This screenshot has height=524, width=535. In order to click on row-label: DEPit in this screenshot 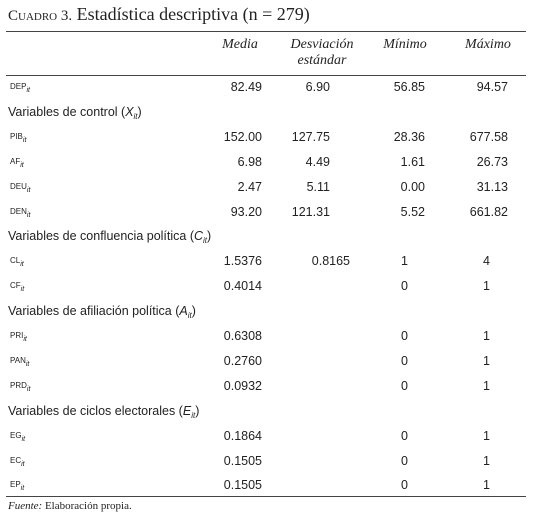, I will do `click(20, 89)`.